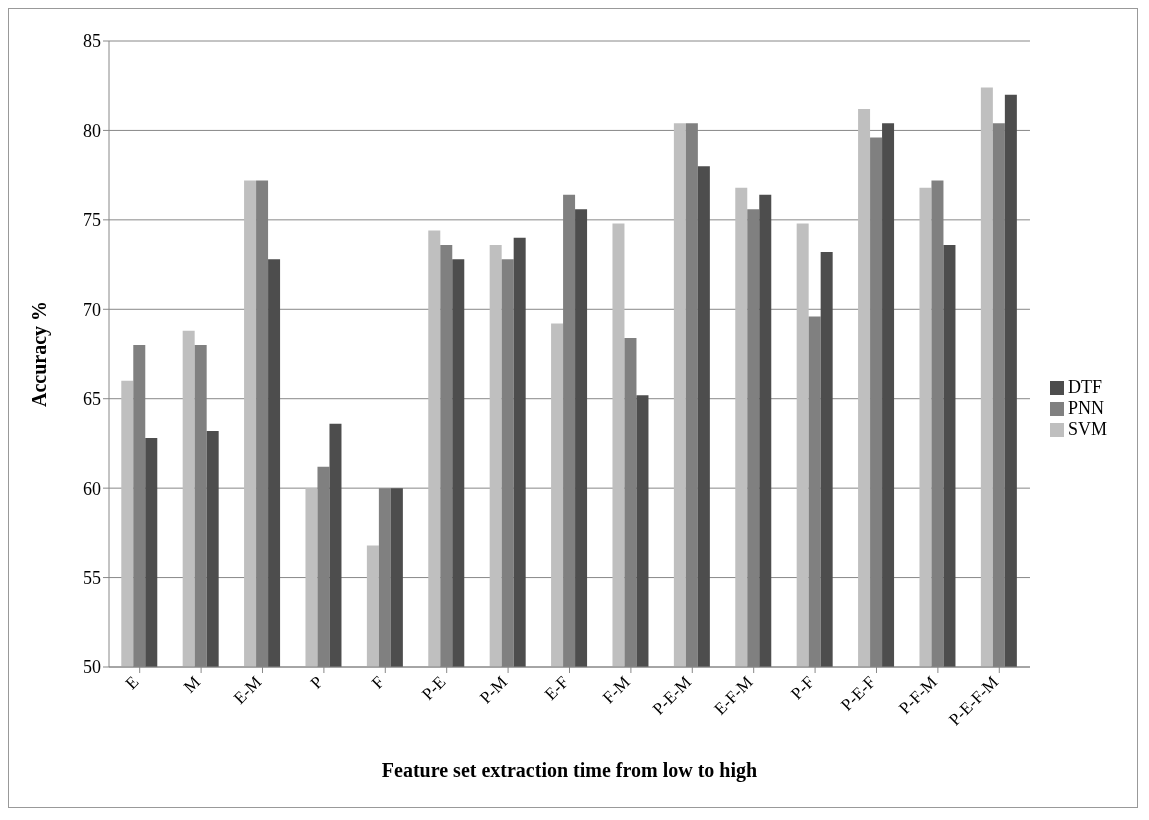 Image resolution: width=1149 pixels, height=820 pixels. I want to click on y-tick-label: 65, so click(92, 399).